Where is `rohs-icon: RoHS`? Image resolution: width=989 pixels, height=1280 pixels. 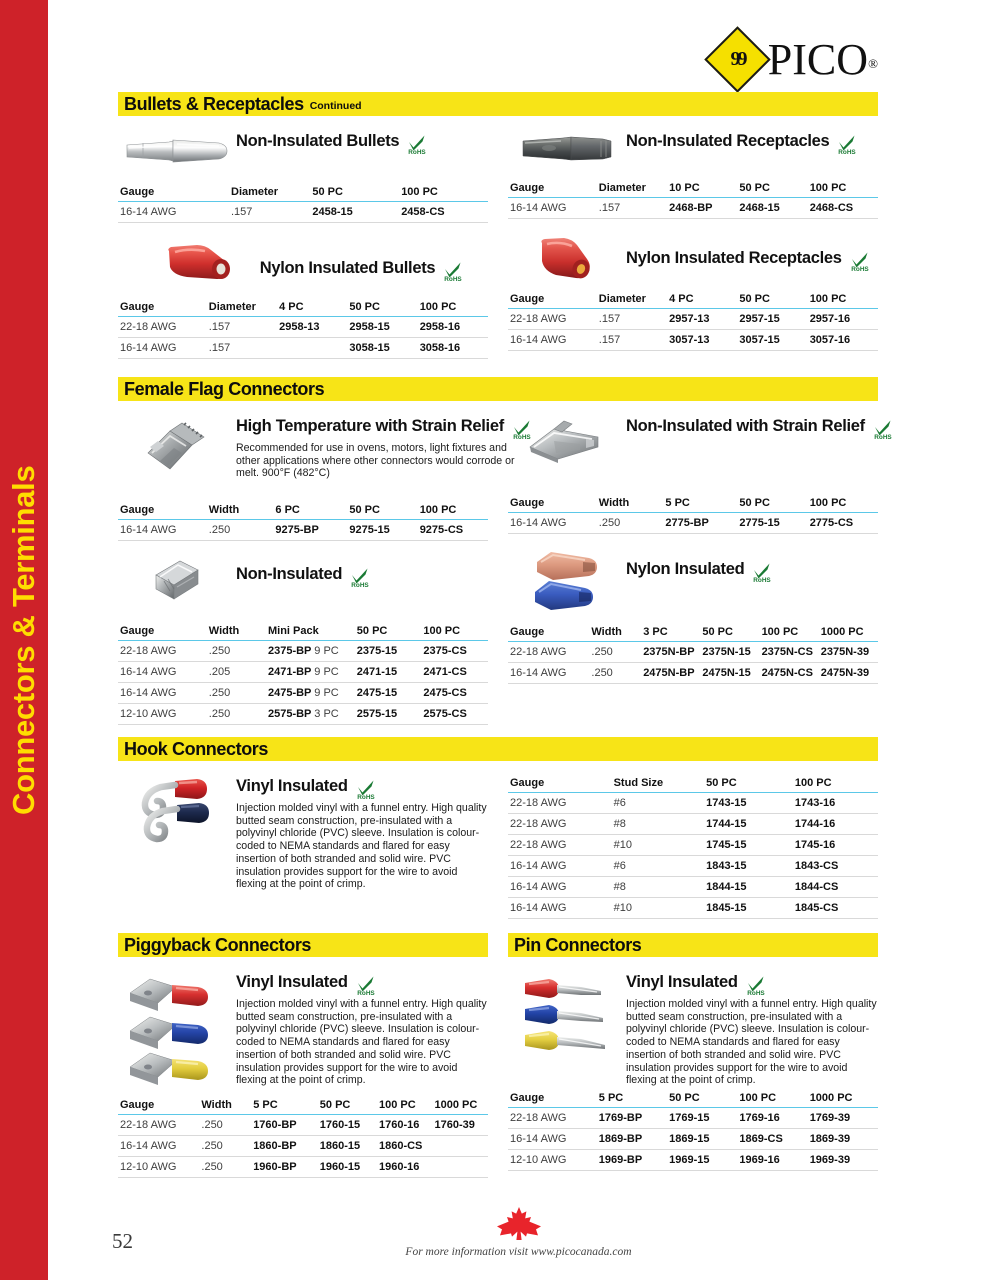
rohs-icon: RoHS is located at coordinates (366, 985).